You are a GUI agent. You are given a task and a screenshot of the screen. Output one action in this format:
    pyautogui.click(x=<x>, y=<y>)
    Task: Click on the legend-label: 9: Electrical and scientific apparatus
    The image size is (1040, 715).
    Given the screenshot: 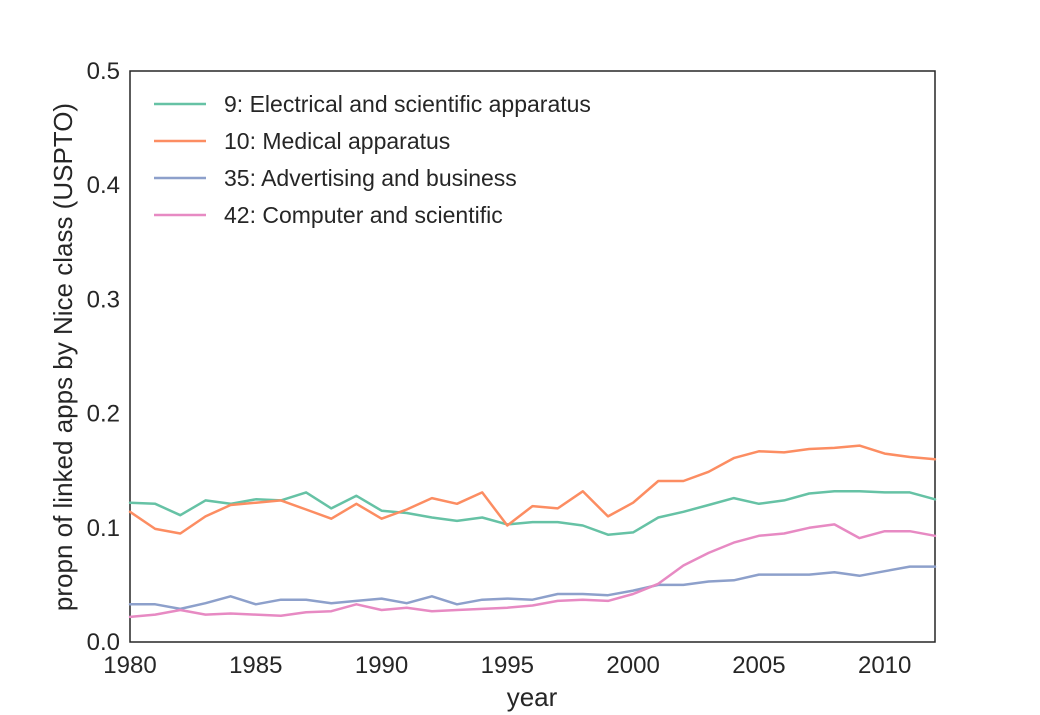 What is the action you would take?
    pyautogui.click(x=407, y=104)
    